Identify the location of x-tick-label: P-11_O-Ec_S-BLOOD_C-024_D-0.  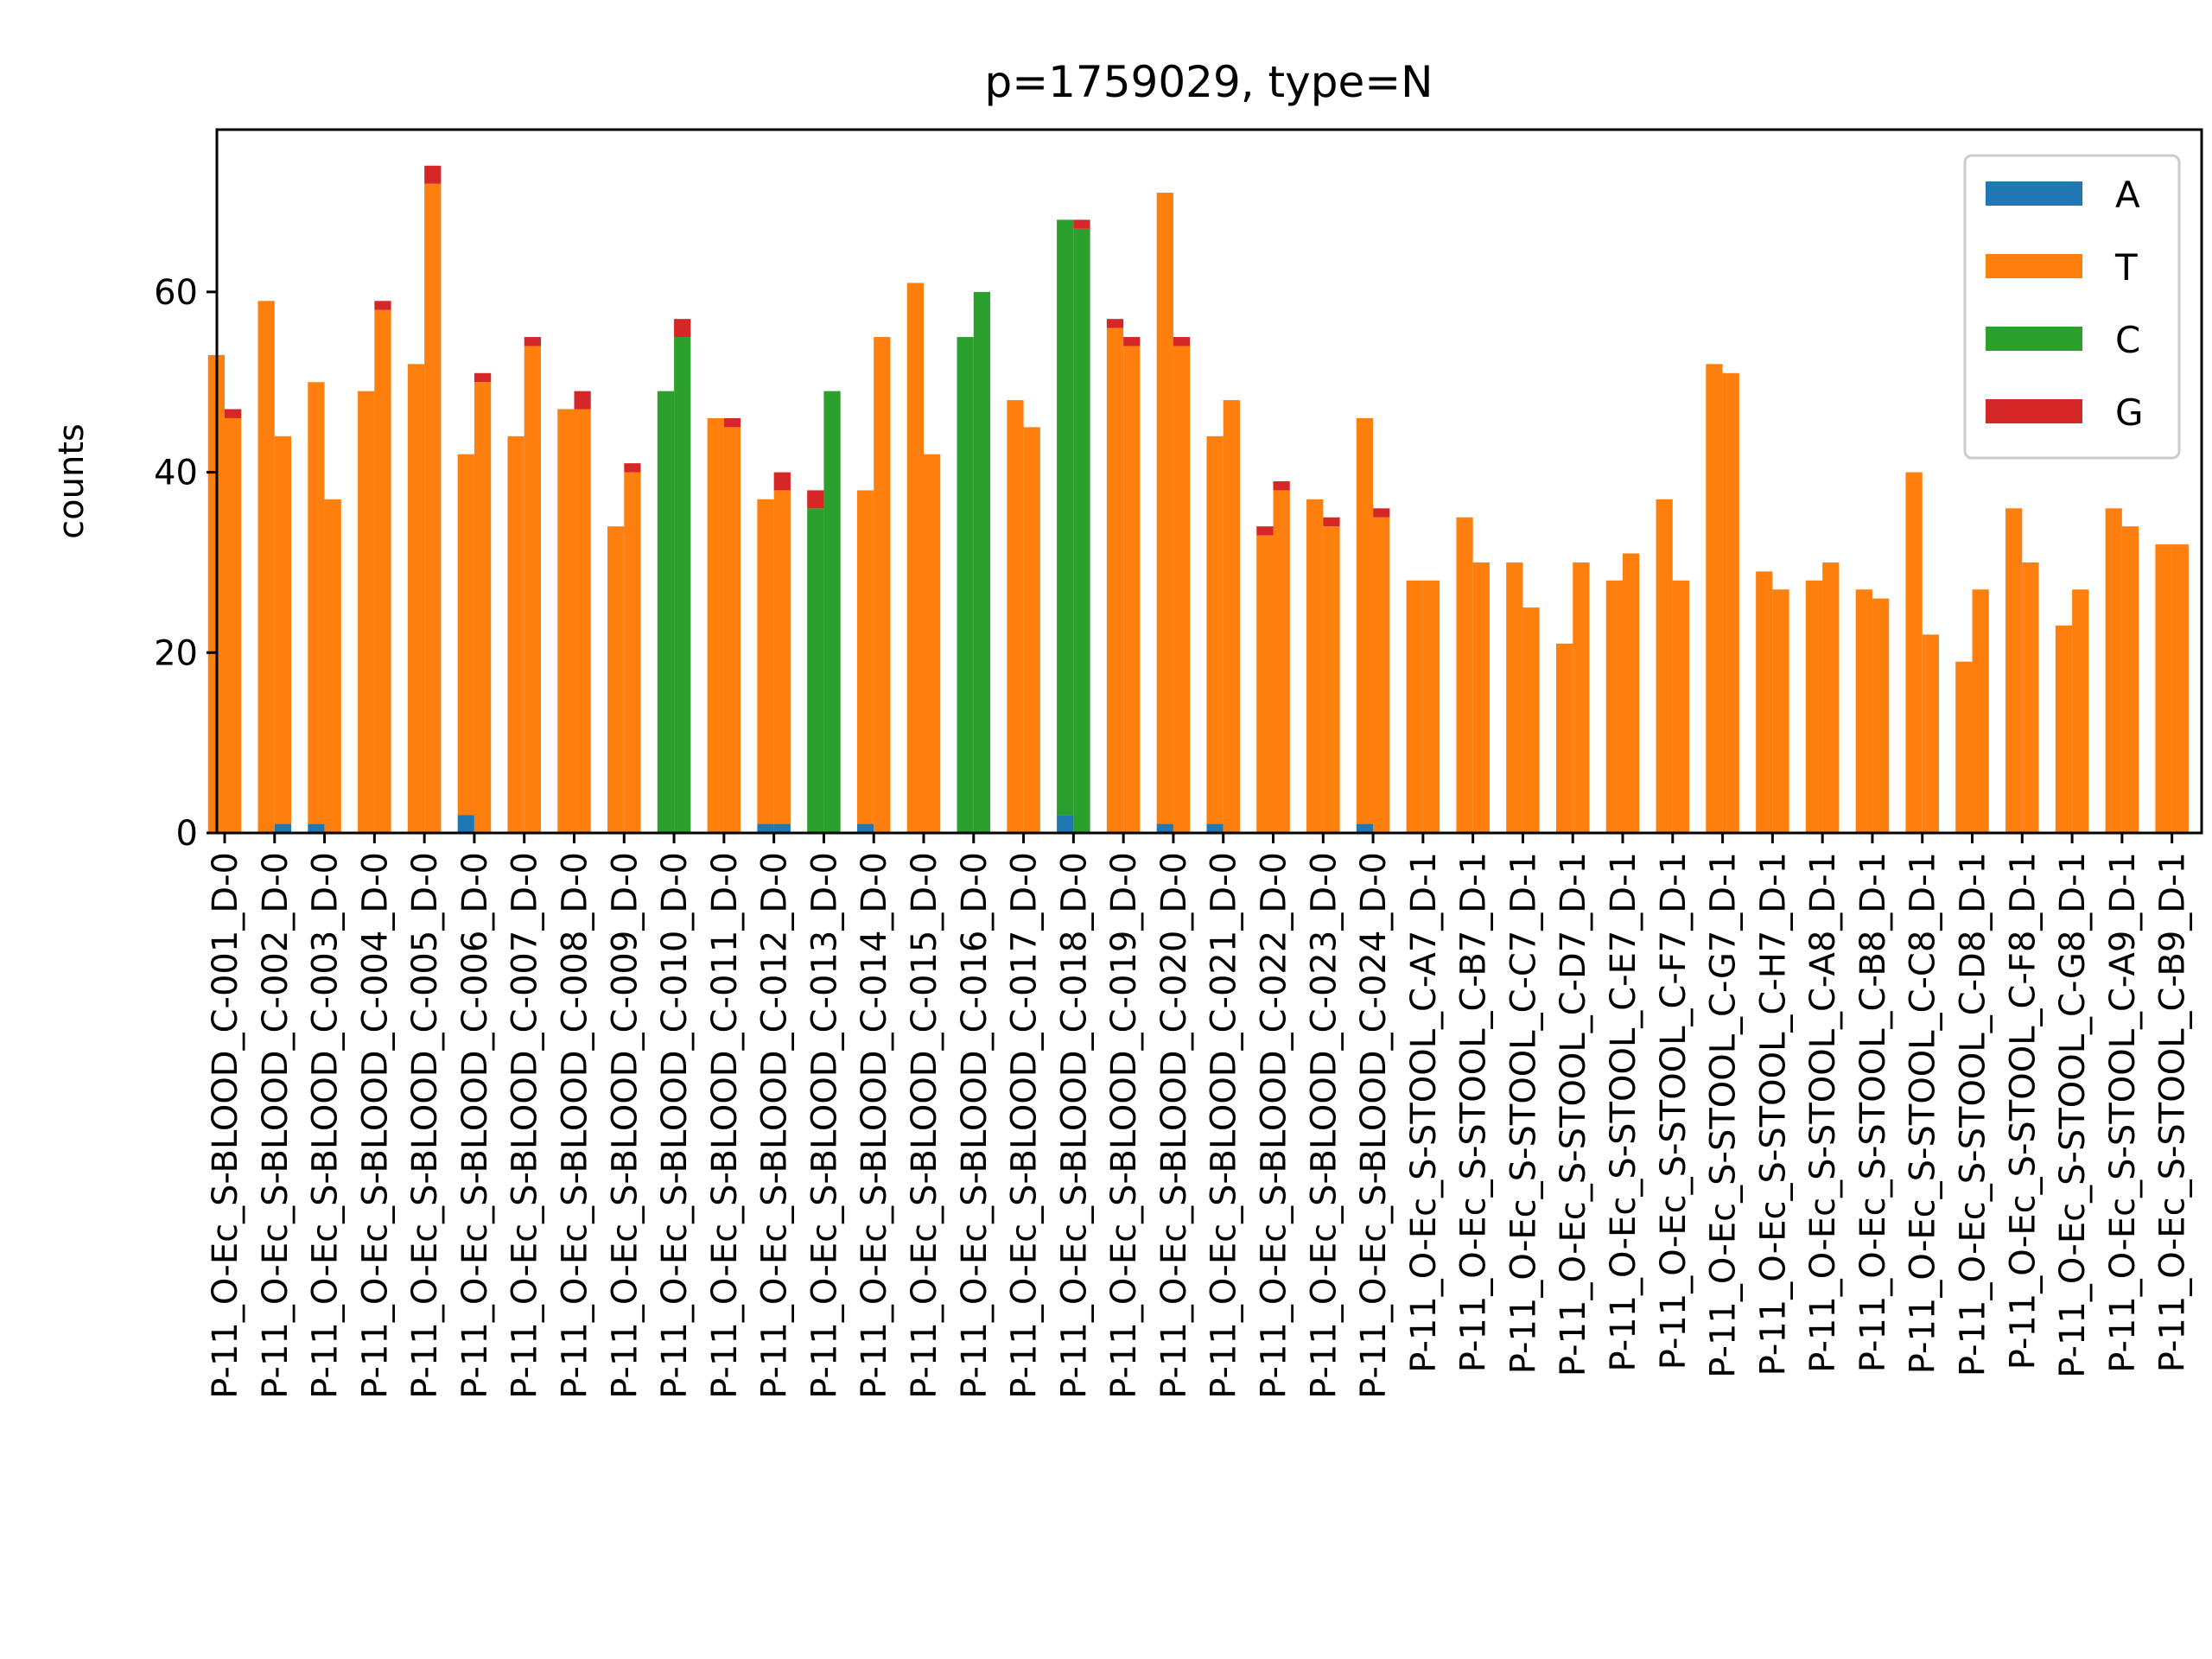
(1374, 1125).